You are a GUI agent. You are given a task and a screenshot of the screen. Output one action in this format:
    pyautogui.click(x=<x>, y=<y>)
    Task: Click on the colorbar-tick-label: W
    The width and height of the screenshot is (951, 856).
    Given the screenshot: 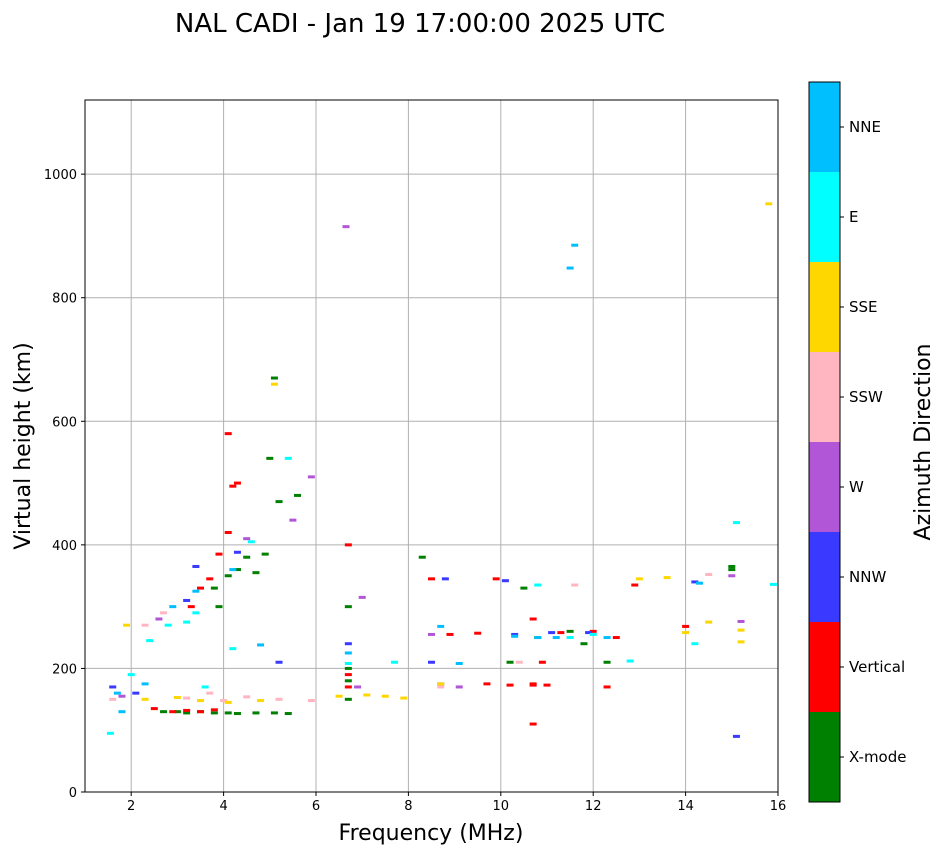 What is the action you would take?
    pyautogui.click(x=856, y=487)
    